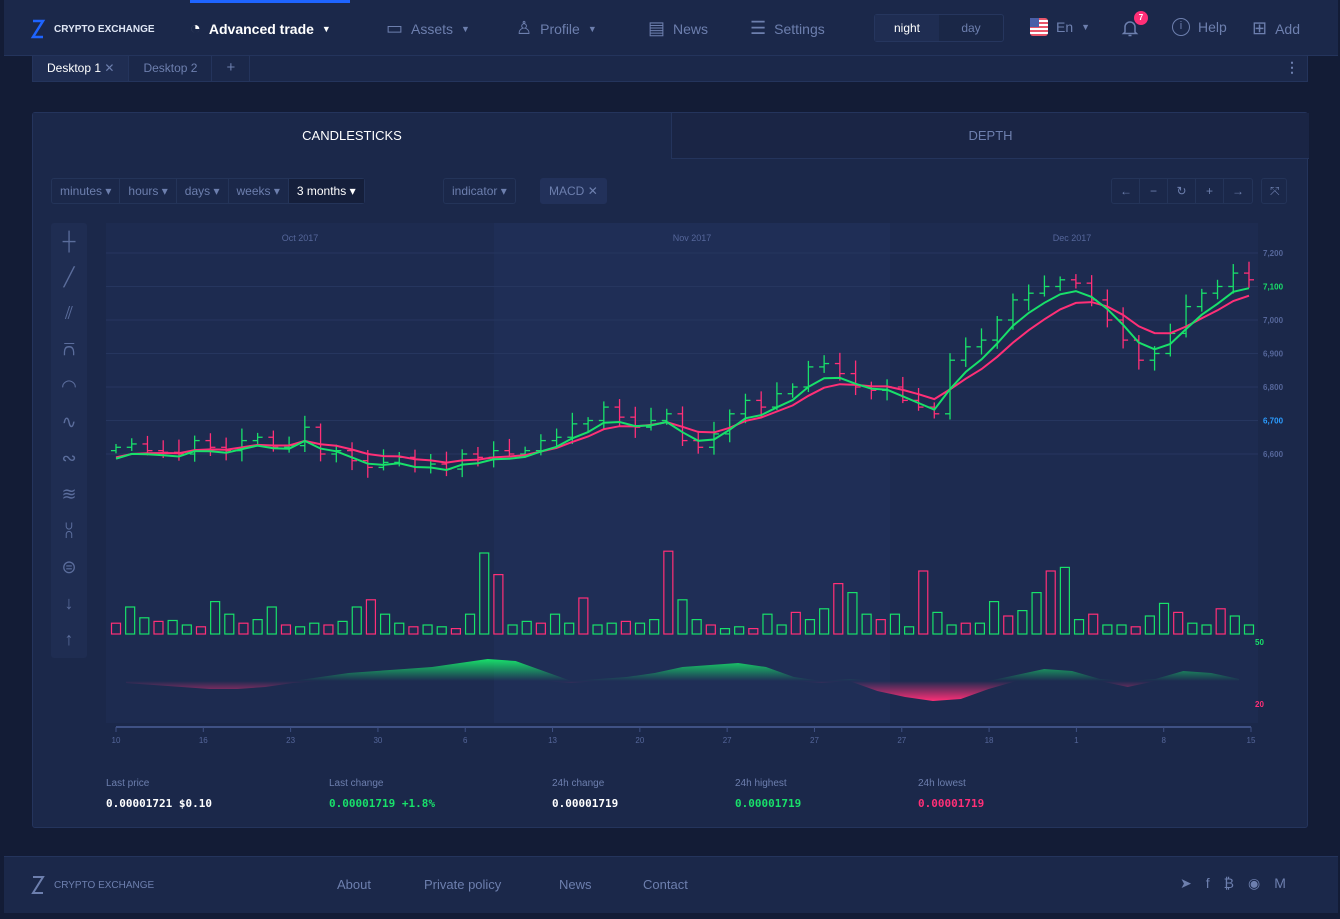  What do you see at coordinates (86, 191) in the screenshot?
I see `timeframe-minutes: minutes ▾` at bounding box center [86, 191].